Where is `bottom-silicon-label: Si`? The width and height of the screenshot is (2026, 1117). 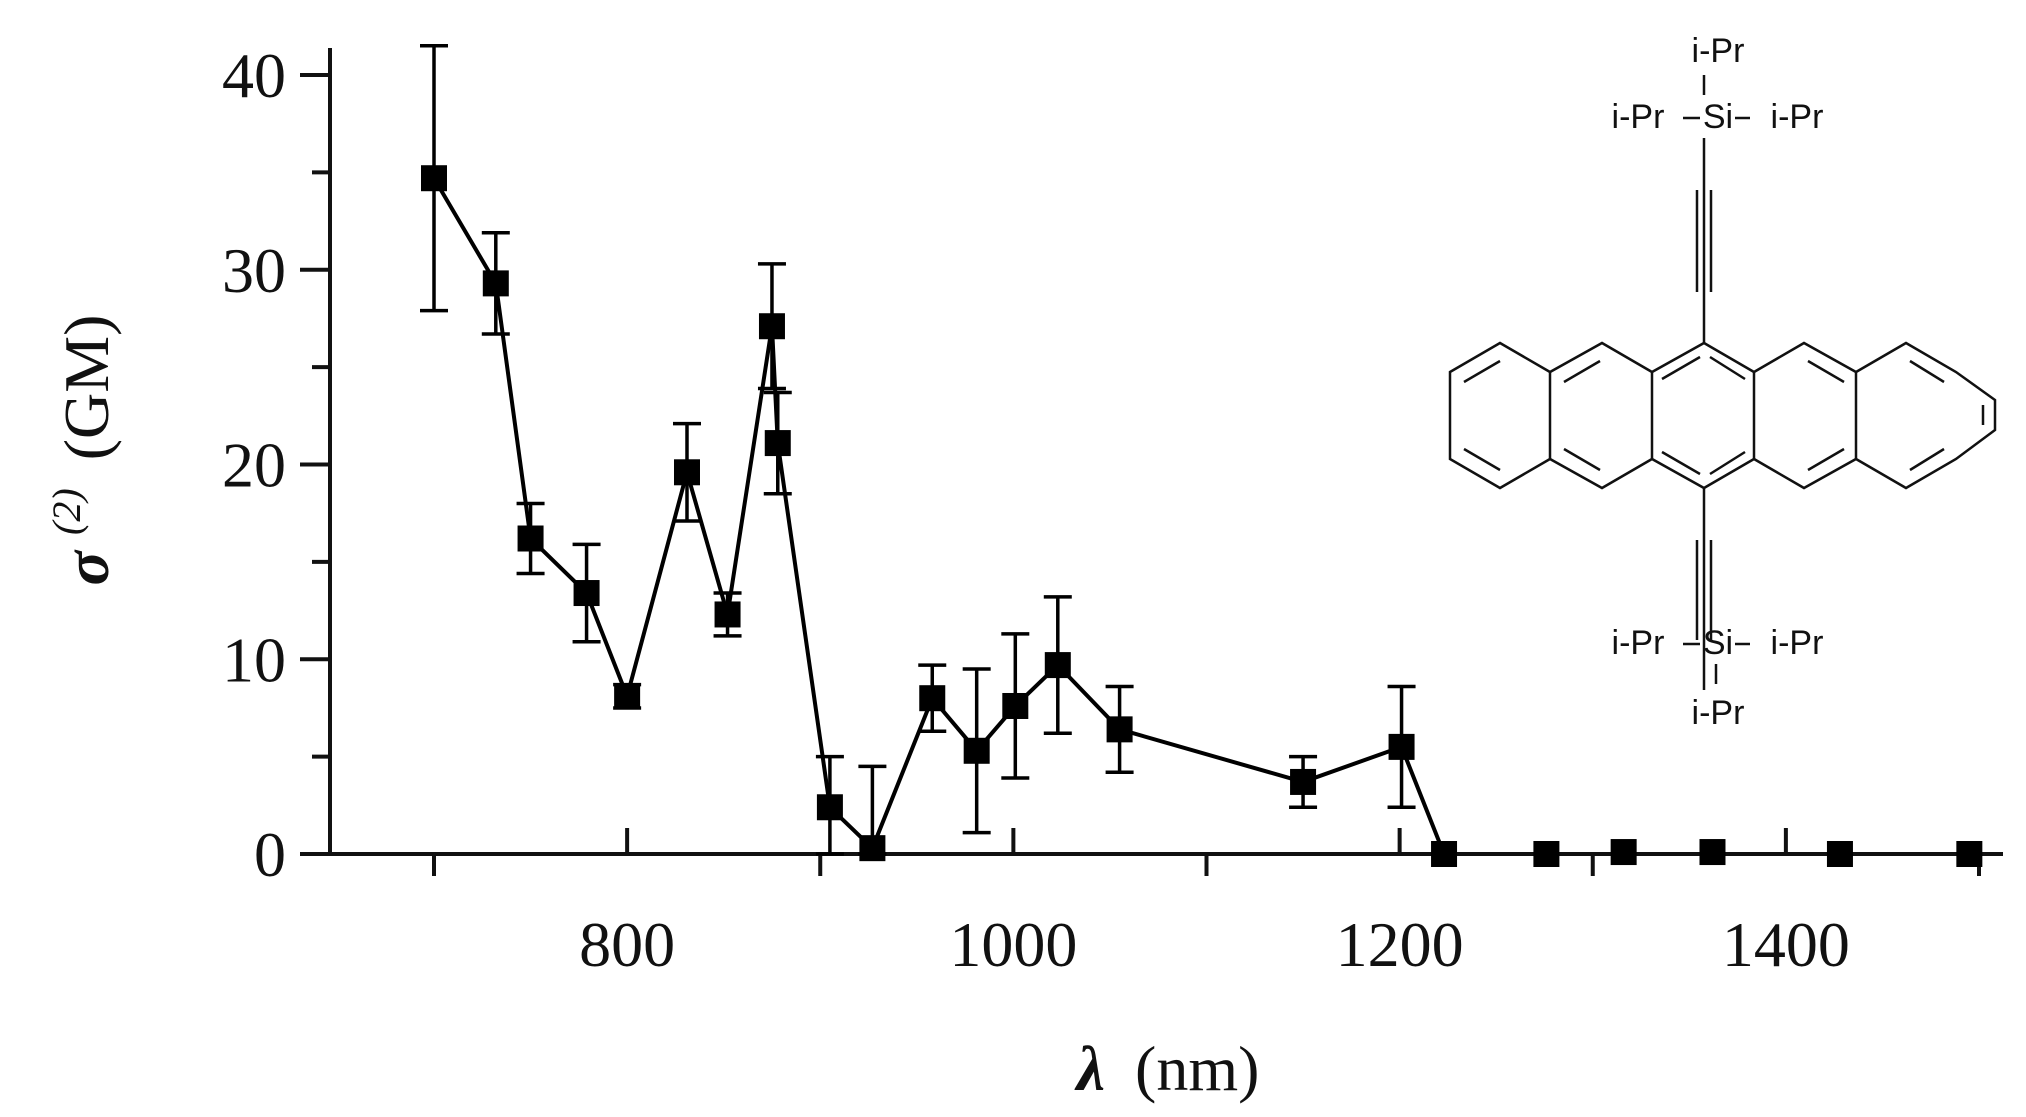 bottom-silicon-label: Si is located at coordinates (1718, 643).